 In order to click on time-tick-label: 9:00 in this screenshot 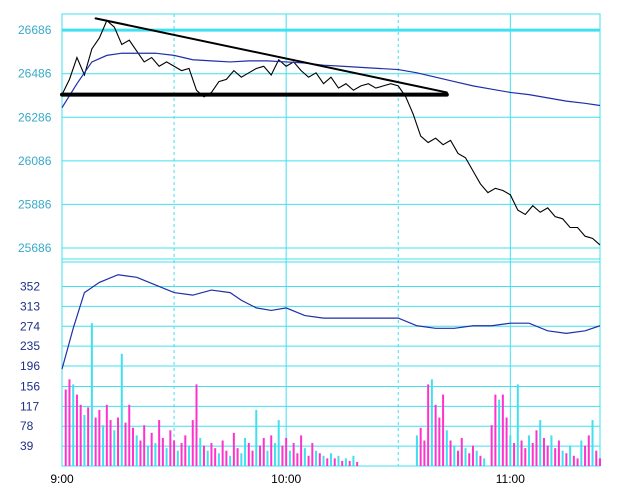, I will do `click(62, 479)`.